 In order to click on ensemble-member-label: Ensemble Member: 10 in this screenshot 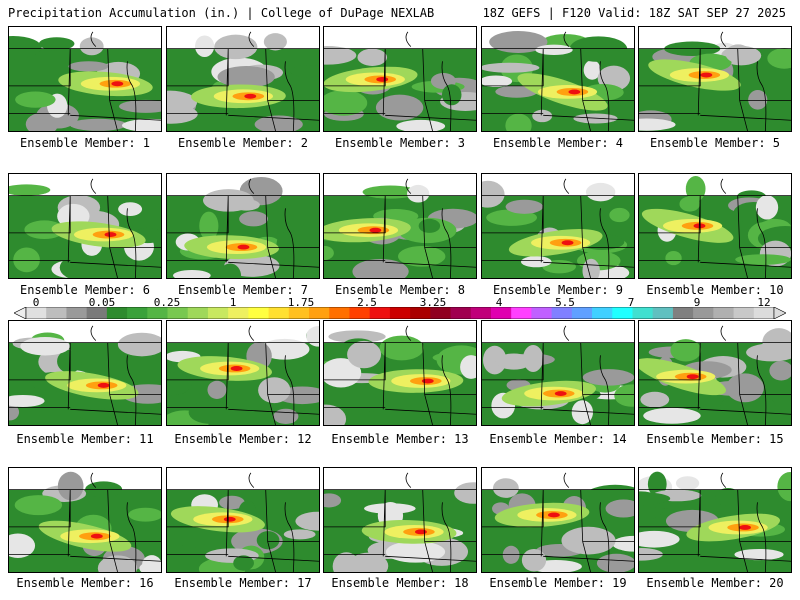, I will do `click(715, 290)`.